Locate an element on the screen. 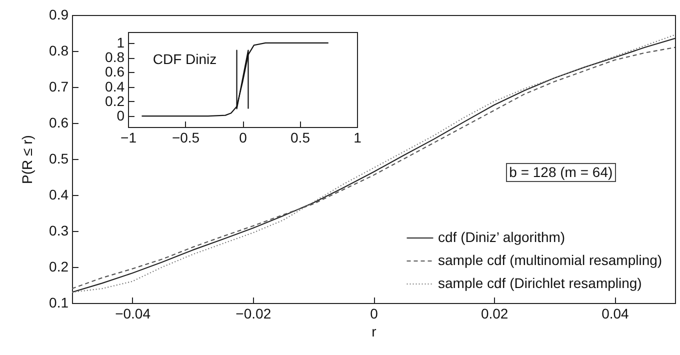 This screenshot has width=680, height=355. x-tick-label: 0.5 is located at coordinates (300, 138).